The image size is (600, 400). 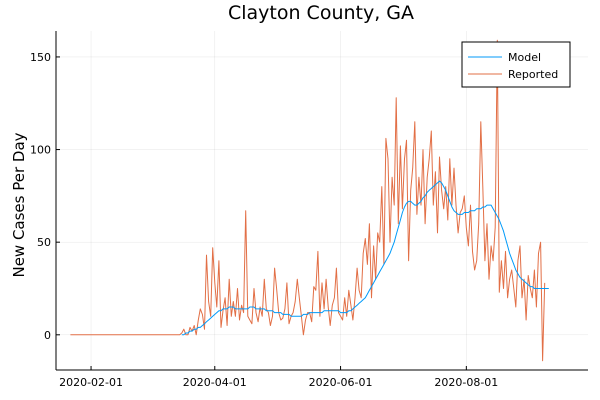 What do you see at coordinates (533, 74) in the screenshot?
I see `legend-label-reported: Reported` at bounding box center [533, 74].